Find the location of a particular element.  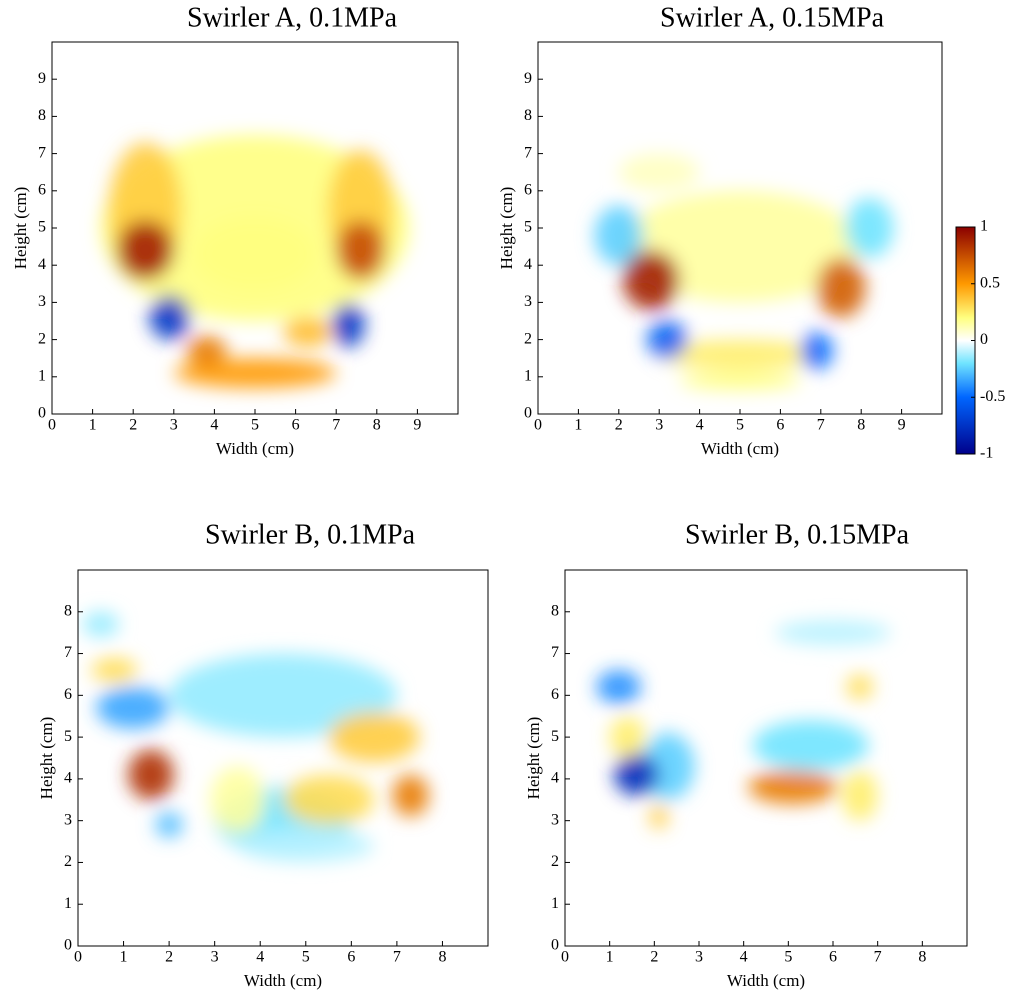

colorbar-tick-label: 0 is located at coordinates (984, 339).